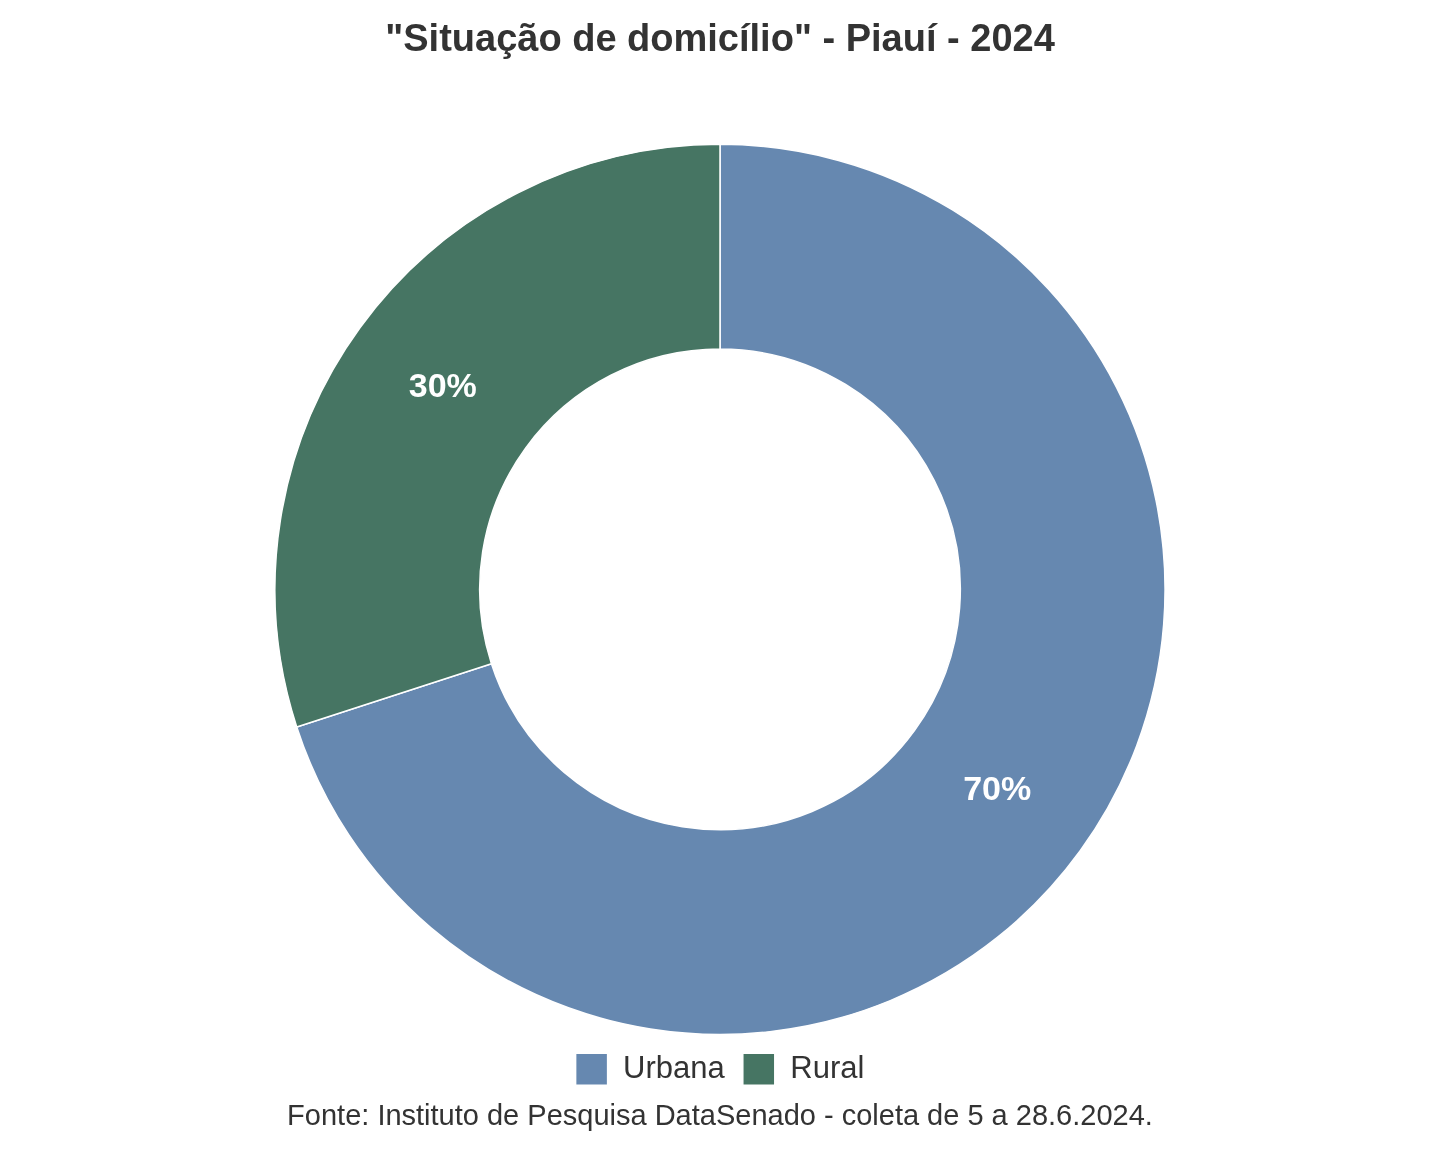 The image size is (1440, 1152). What do you see at coordinates (827, 1067) in the screenshot?
I see `legend-label: Rural` at bounding box center [827, 1067].